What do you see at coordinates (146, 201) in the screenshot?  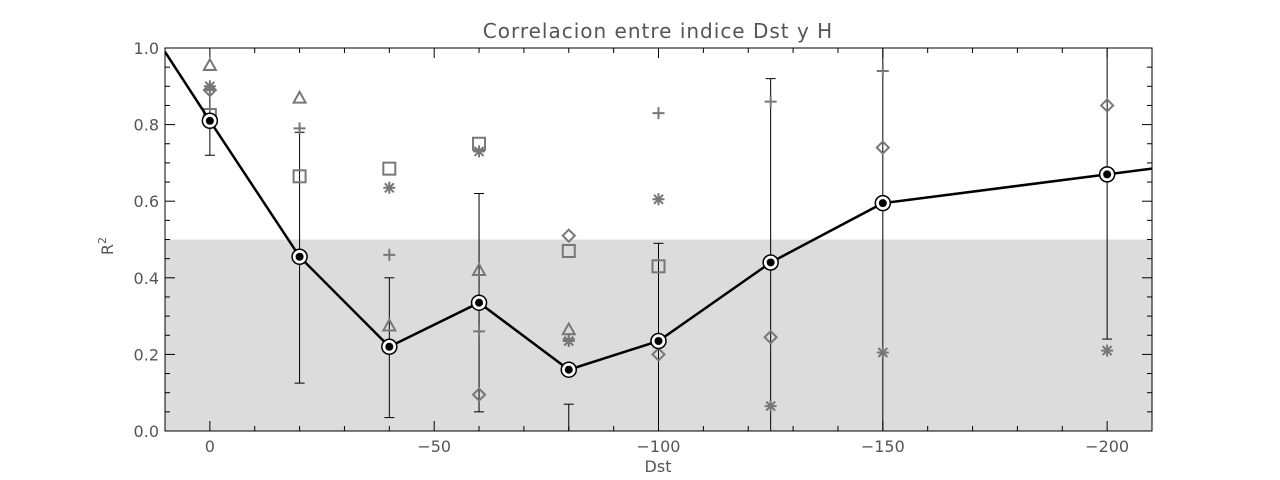 I see `y-tick-label: 0.6` at bounding box center [146, 201].